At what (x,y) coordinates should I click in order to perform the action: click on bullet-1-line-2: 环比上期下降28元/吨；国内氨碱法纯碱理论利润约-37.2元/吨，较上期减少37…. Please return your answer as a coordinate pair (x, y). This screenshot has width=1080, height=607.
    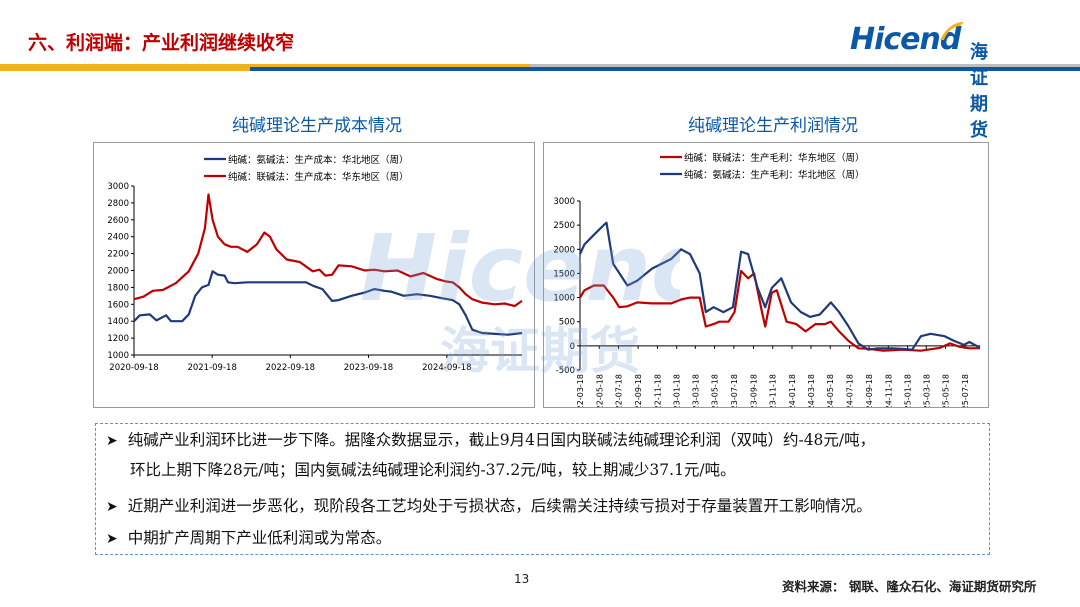
    Looking at the image, I should click on (433, 470).